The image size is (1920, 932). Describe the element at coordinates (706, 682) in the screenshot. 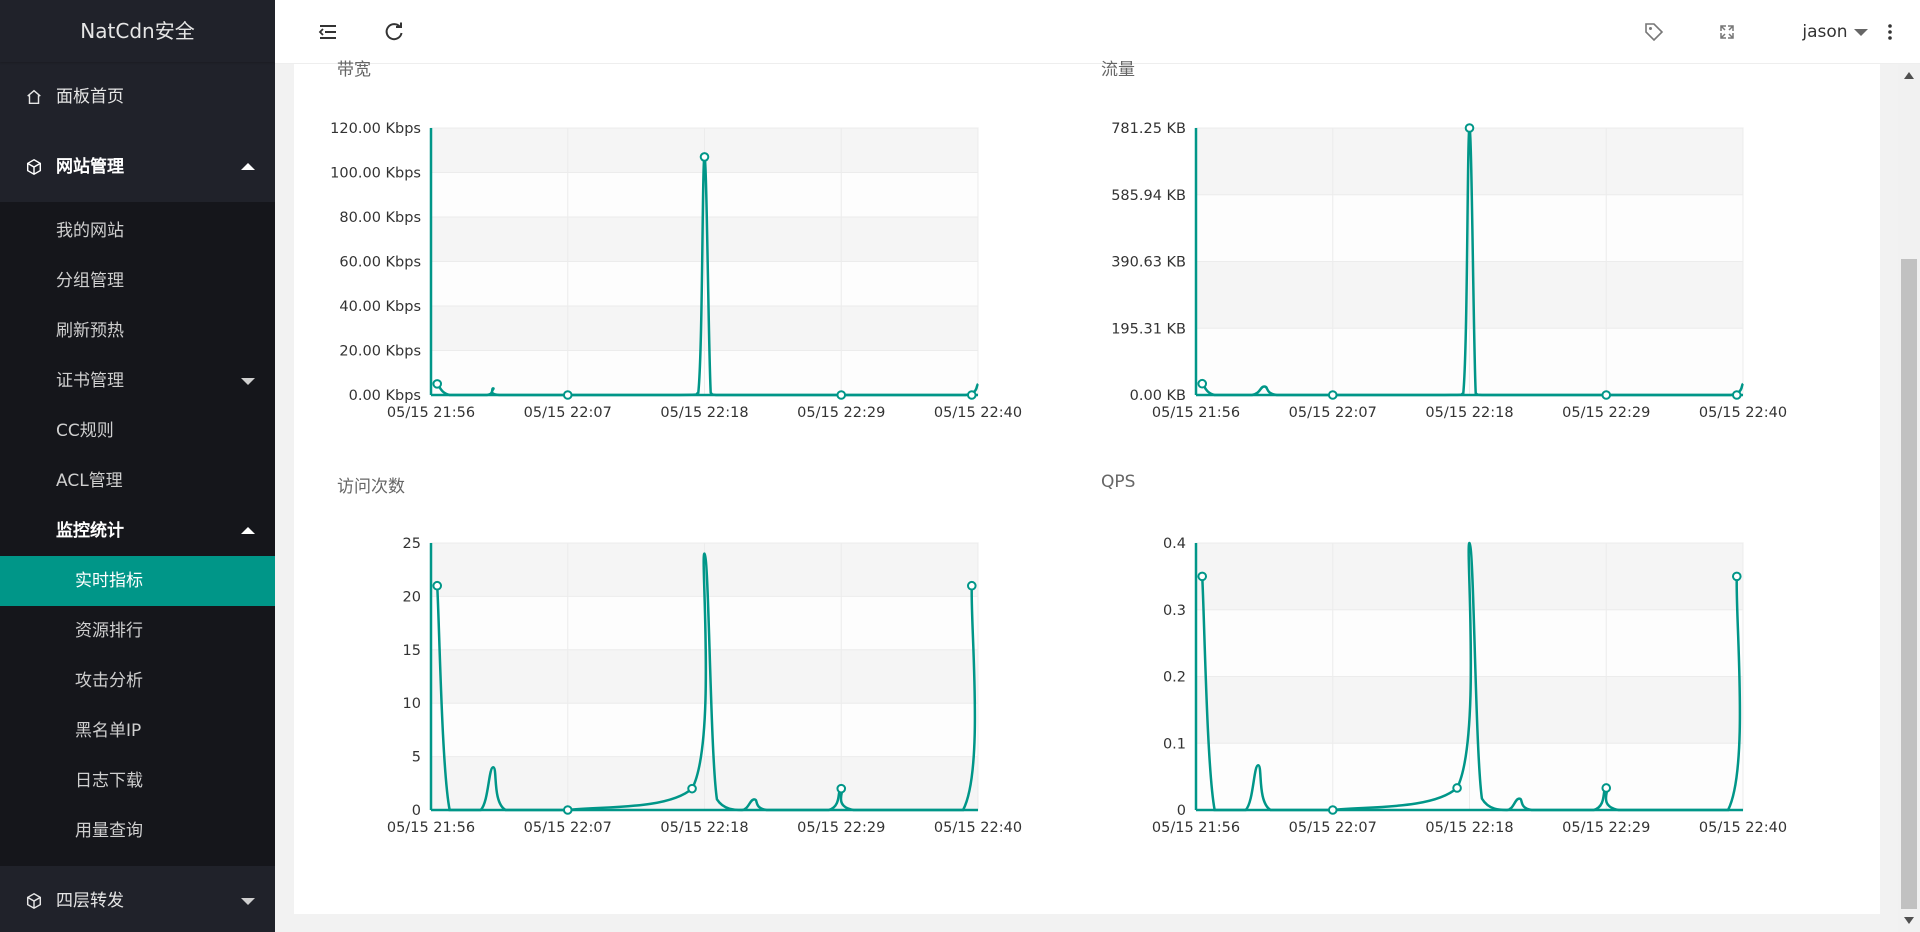

I see `visits-series-line` at that location.